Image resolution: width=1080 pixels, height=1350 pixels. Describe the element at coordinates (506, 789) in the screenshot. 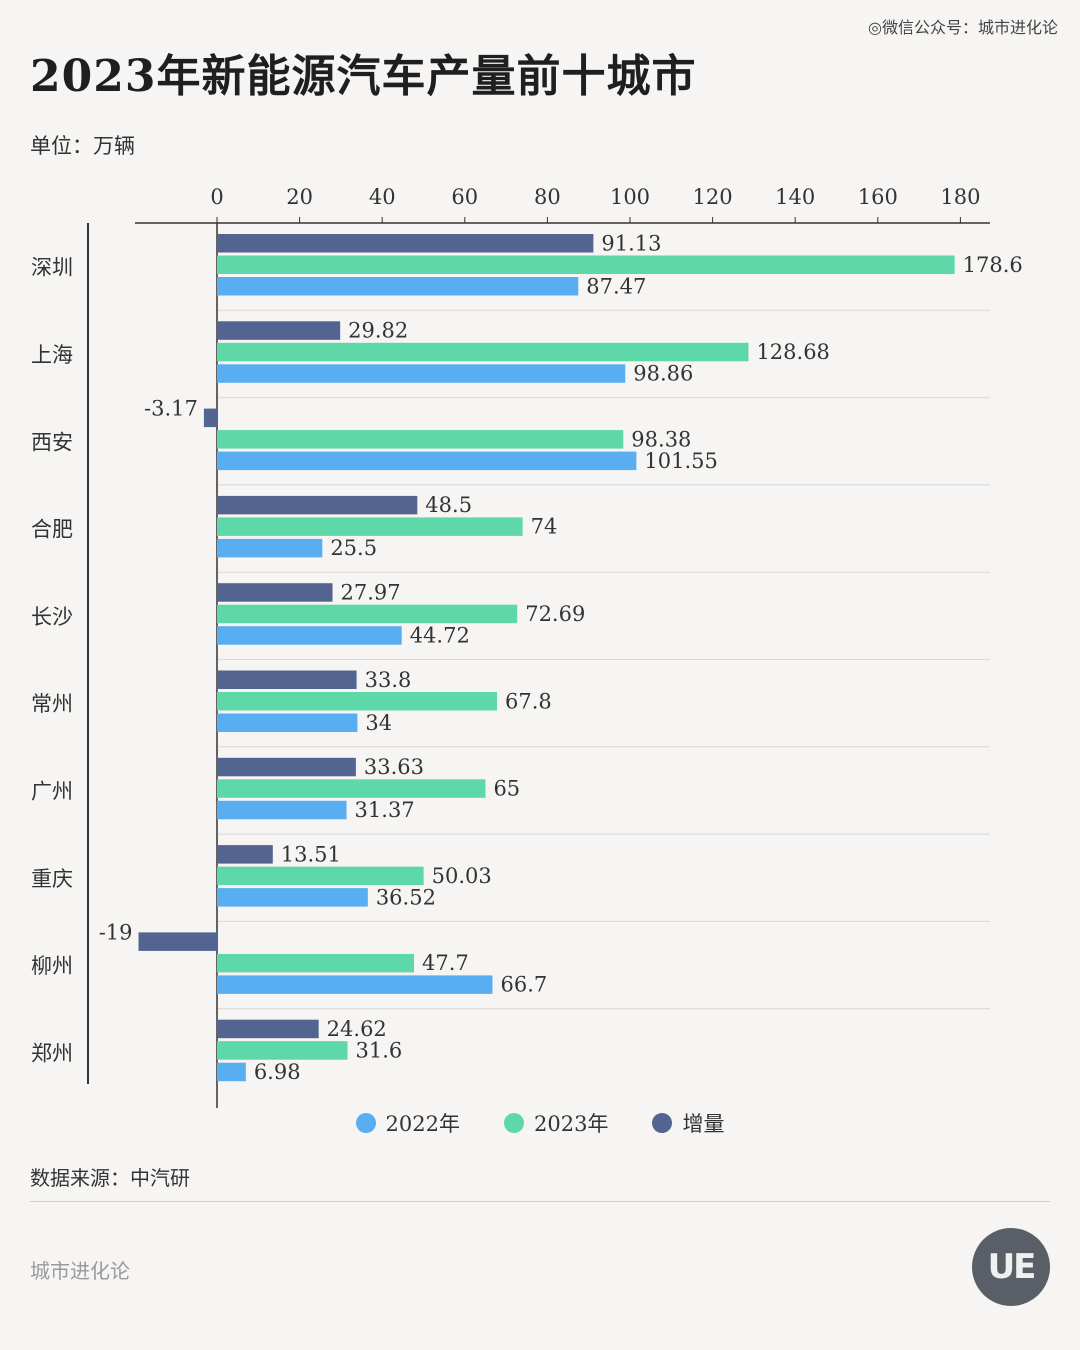

I see `data-label-2023: 65` at that location.